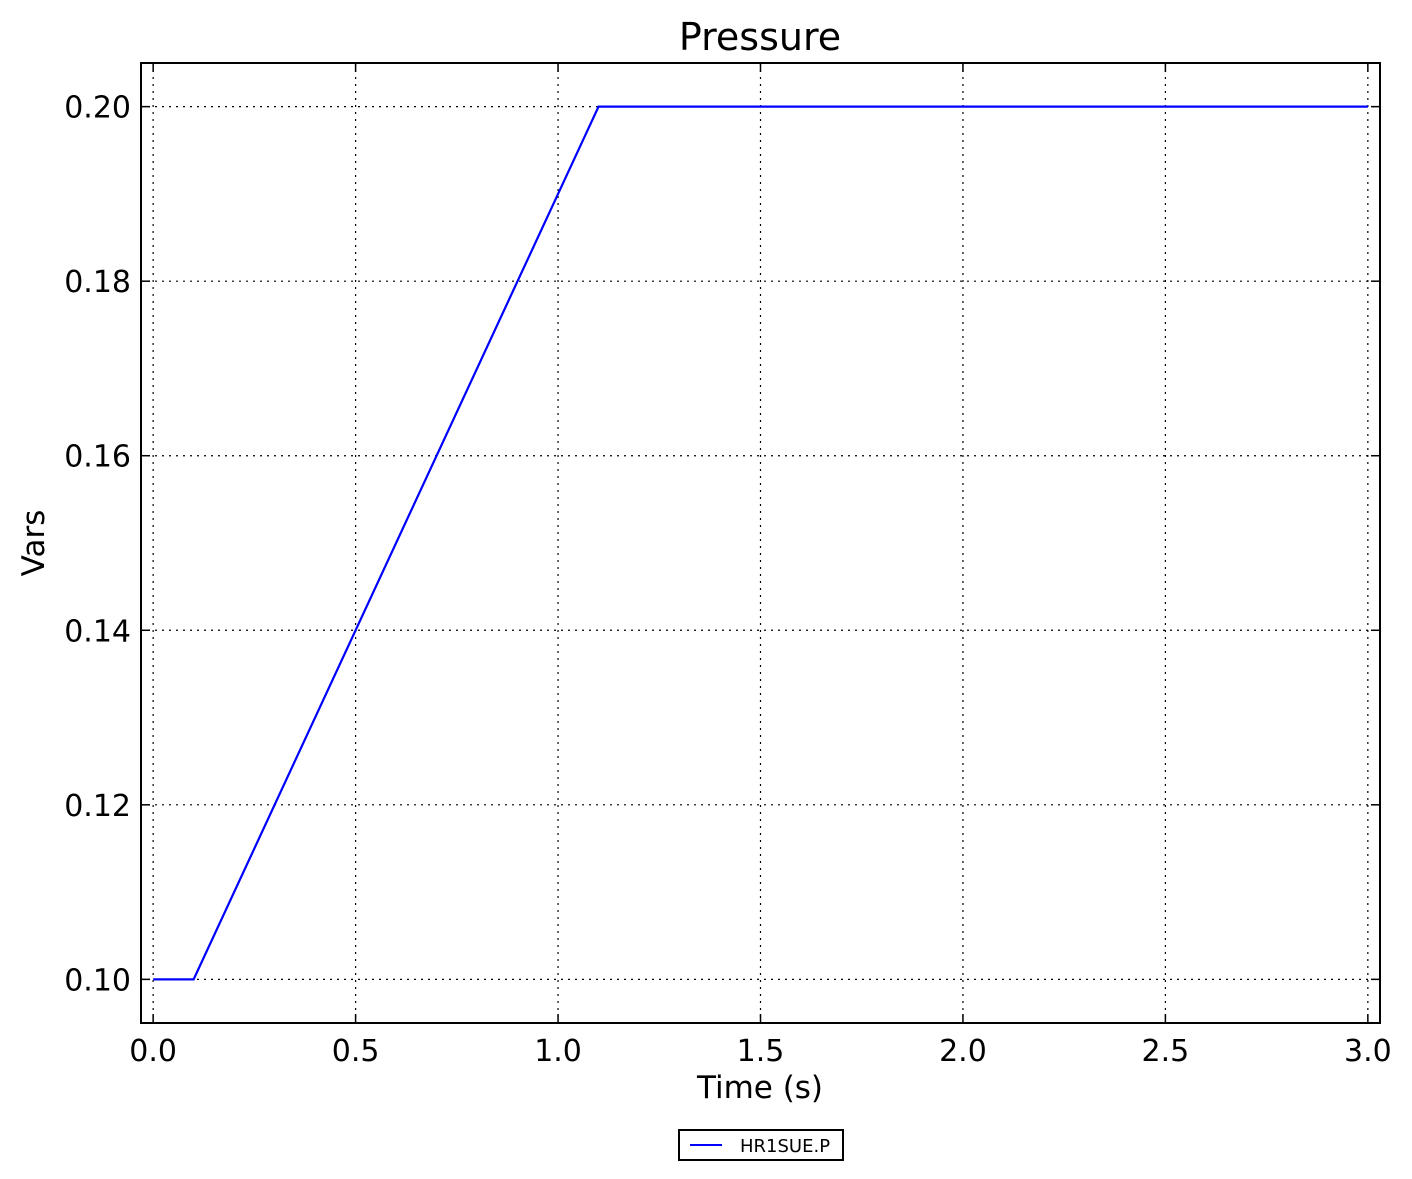  Describe the element at coordinates (153, 1051) in the screenshot. I see `x-tick-label: 0.0` at that location.